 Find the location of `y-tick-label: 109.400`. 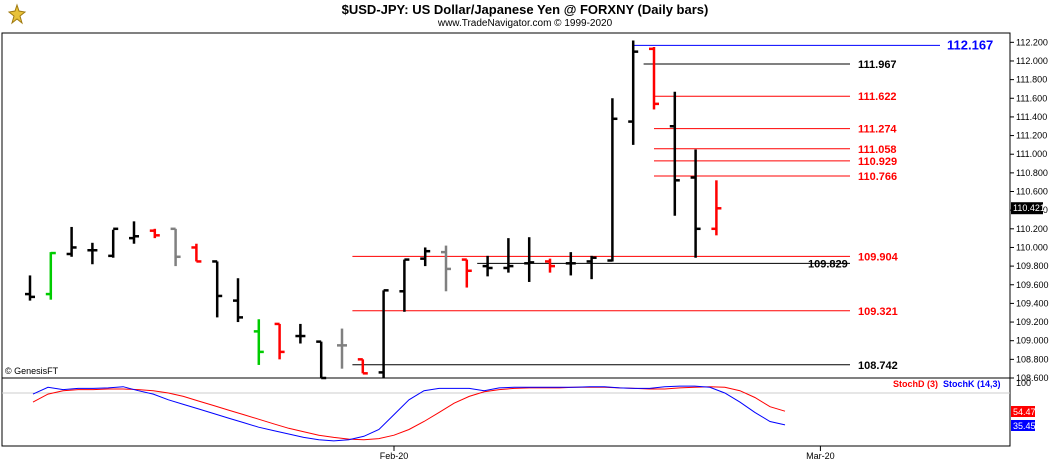

y-tick-label: 109.400 is located at coordinates (1032, 303).